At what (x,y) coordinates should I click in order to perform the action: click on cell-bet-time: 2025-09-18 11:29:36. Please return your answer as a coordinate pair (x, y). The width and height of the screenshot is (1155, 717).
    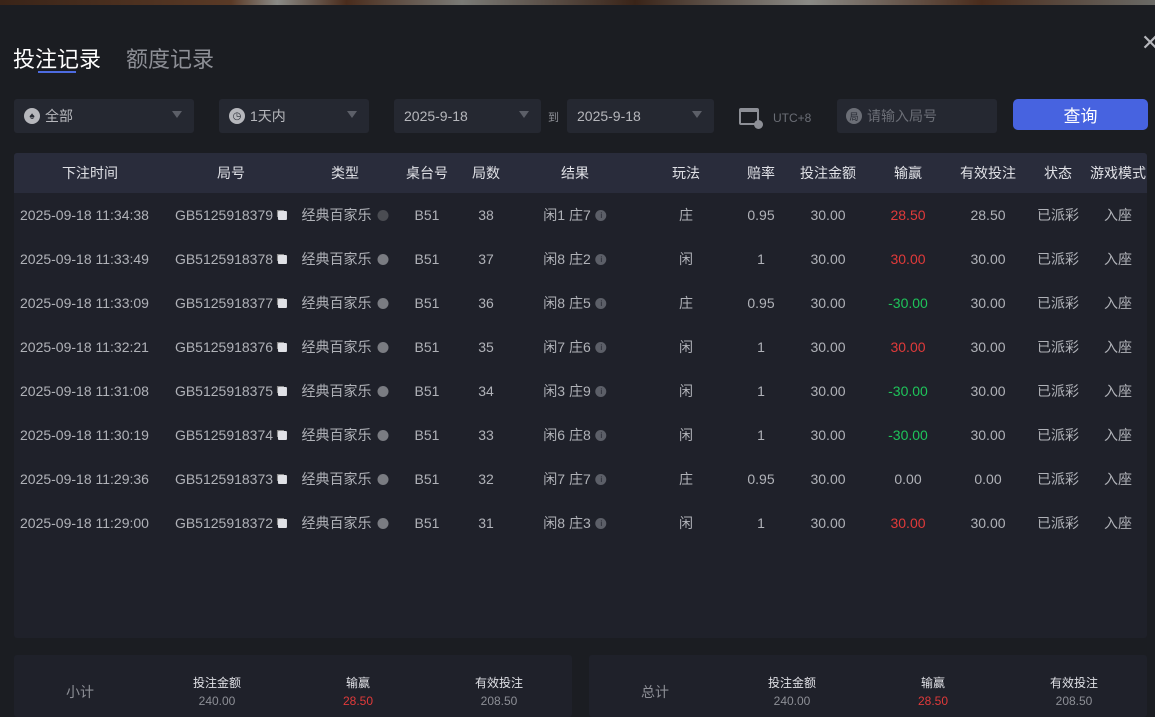
    Looking at the image, I should click on (84, 479).